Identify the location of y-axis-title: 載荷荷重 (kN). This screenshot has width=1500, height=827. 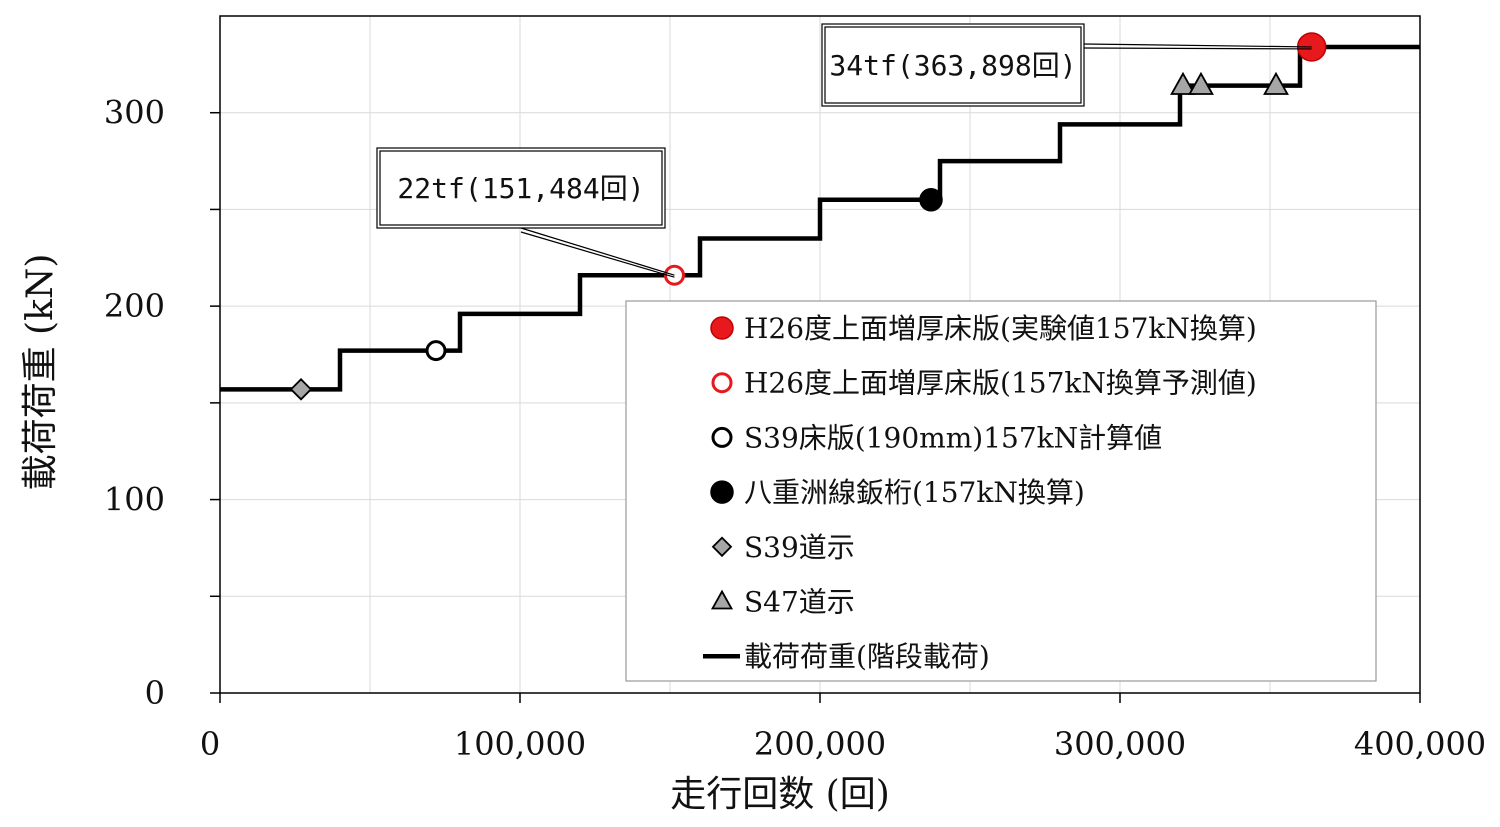
(40, 372).